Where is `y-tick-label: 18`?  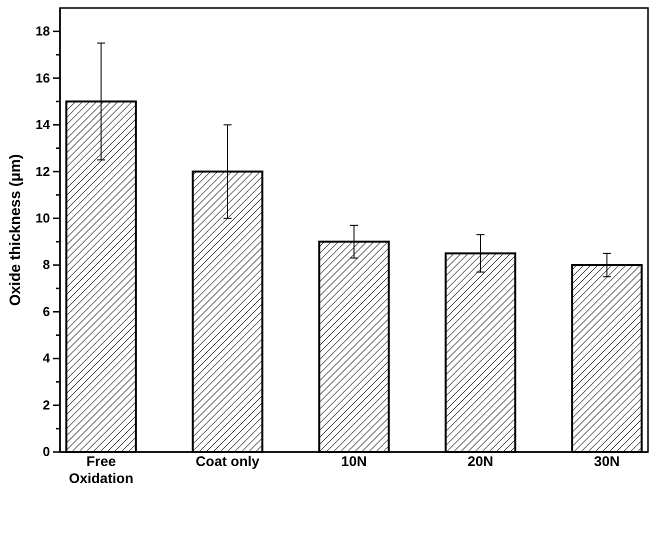 y-tick-label: 18 is located at coordinates (43, 31).